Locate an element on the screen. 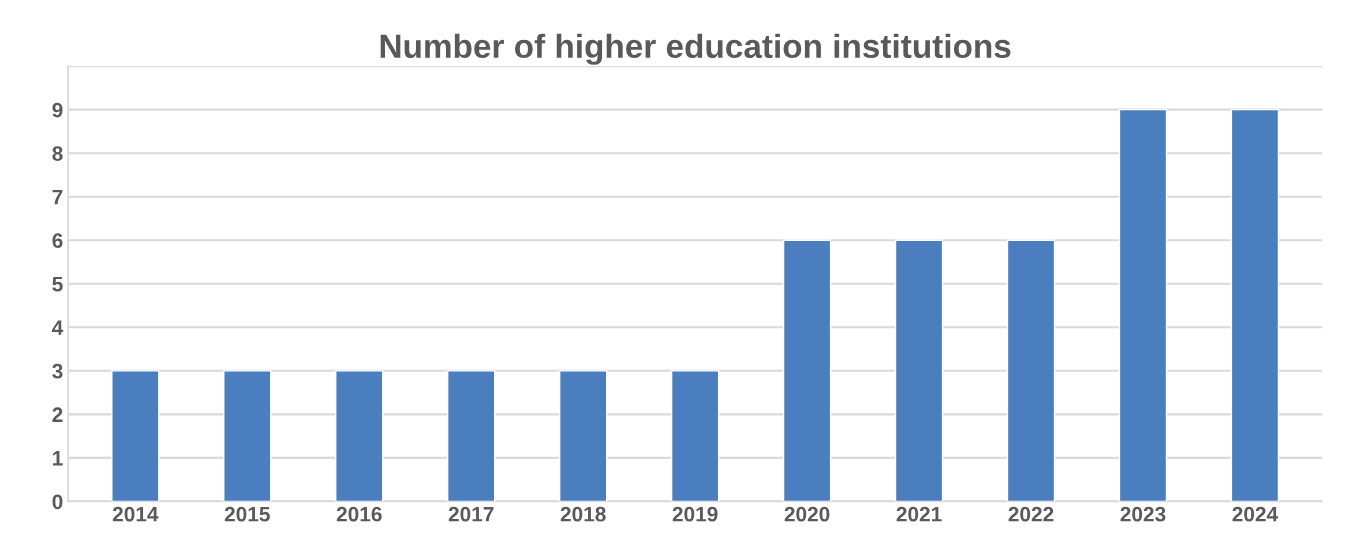 The width and height of the screenshot is (1363, 551). x-tick-label: 2017 is located at coordinates (471, 514).